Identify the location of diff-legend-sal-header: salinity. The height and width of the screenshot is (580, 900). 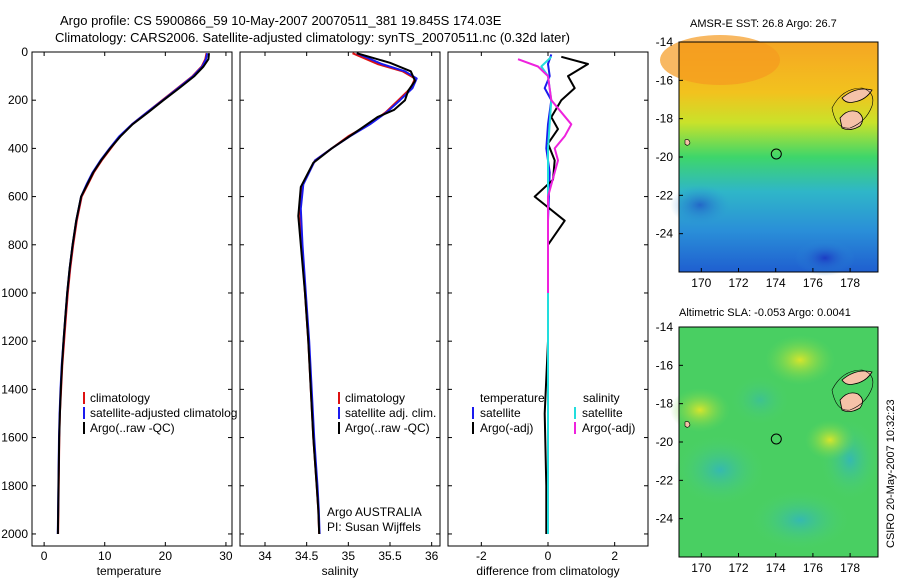
(601, 398).